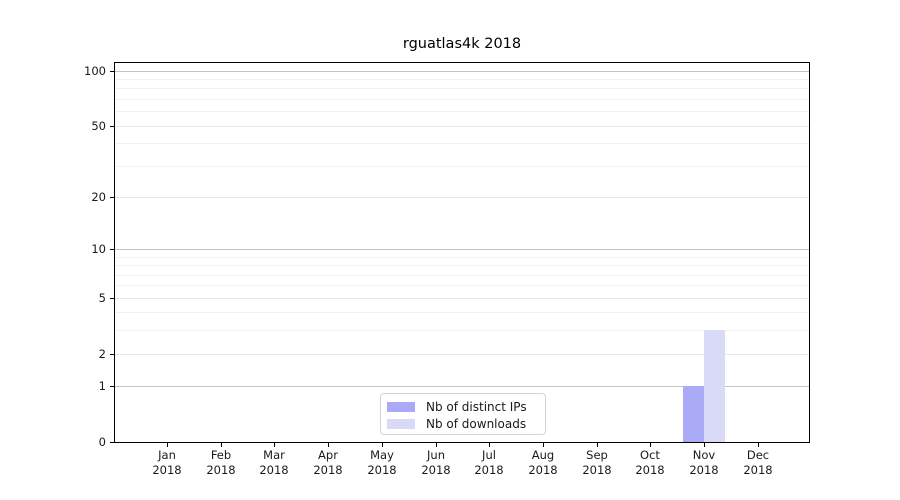 The image size is (900, 500). Describe the element at coordinates (462, 44) in the screenshot. I see `chart-title: rguatlas4k 2018` at that location.